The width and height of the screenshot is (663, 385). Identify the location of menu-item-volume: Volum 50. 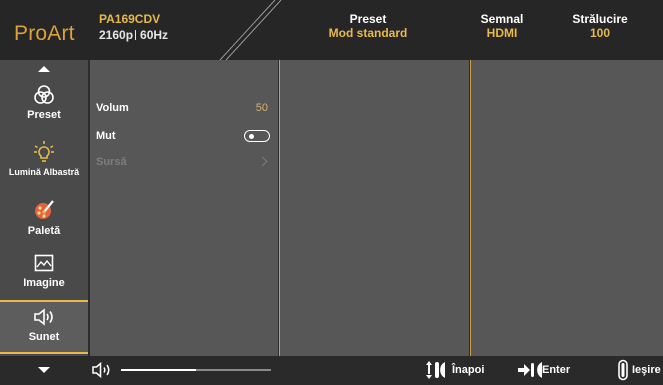
(184, 109).